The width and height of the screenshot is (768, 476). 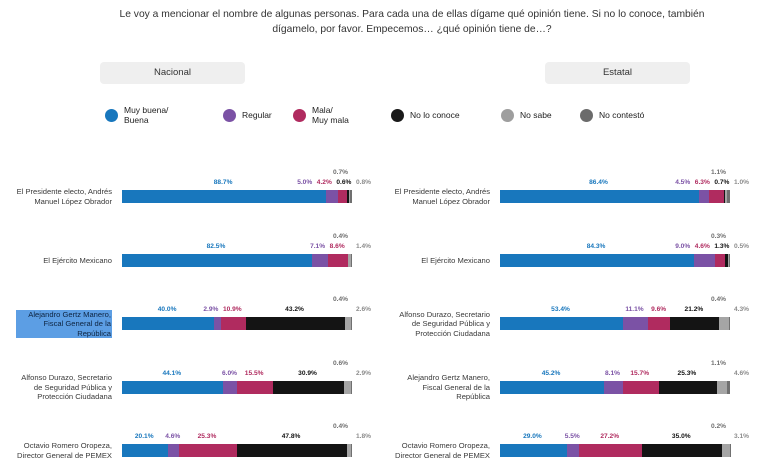 What do you see at coordinates (598, 182) in the screenshot?
I see `value-label: 86.4%` at bounding box center [598, 182].